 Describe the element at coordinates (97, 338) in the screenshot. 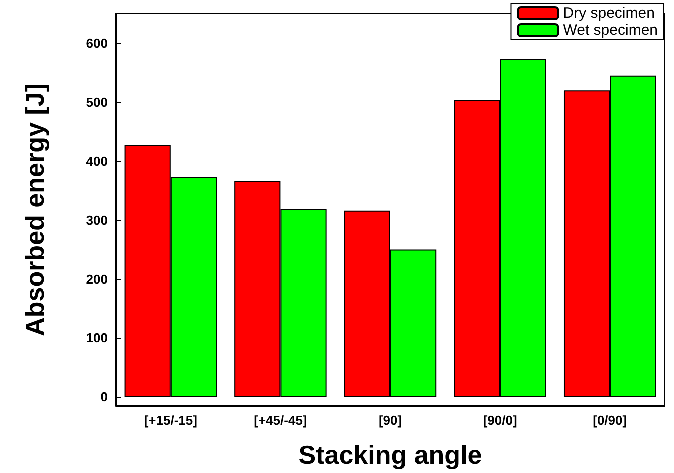

I see `y-tick-label: 100` at that location.